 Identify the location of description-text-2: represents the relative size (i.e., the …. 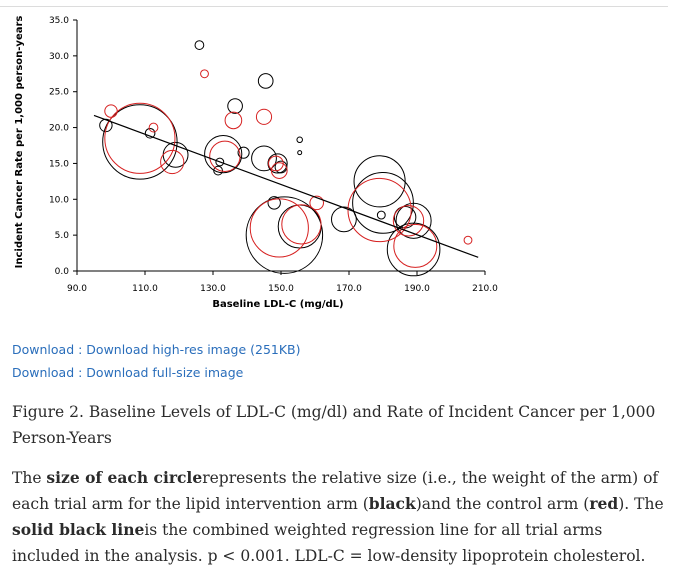
(335, 491).